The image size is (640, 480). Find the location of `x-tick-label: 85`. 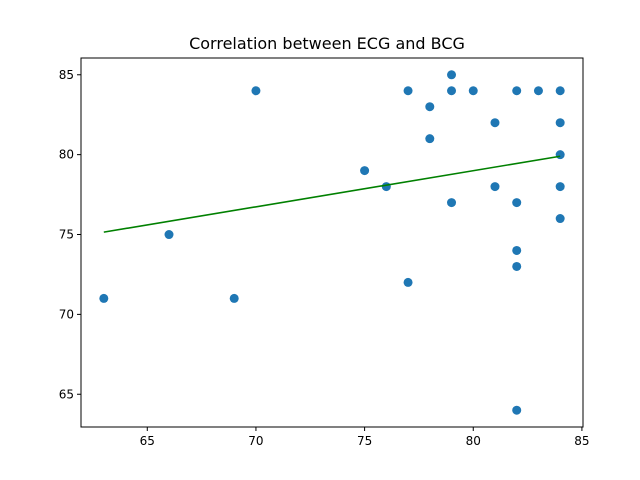

x-tick-label: 85 is located at coordinates (581, 441).